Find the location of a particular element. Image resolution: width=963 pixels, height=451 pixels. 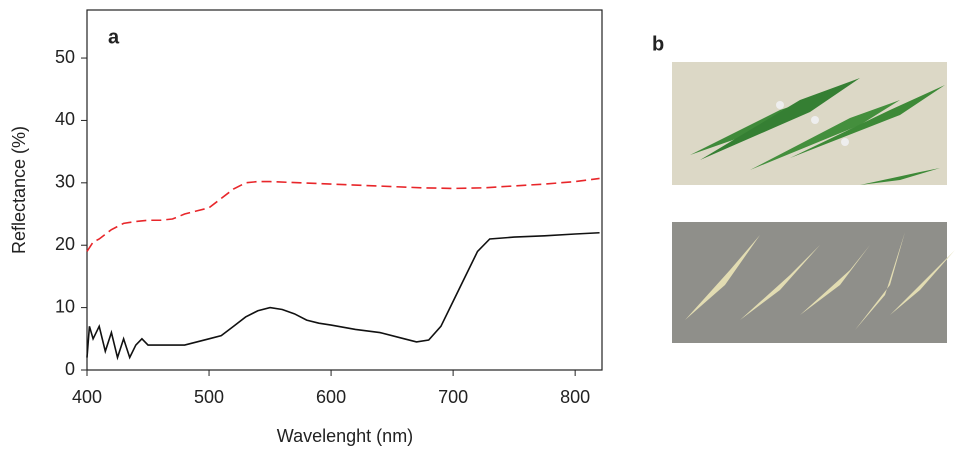

y-tick-label: 0 is located at coordinates (70, 369).